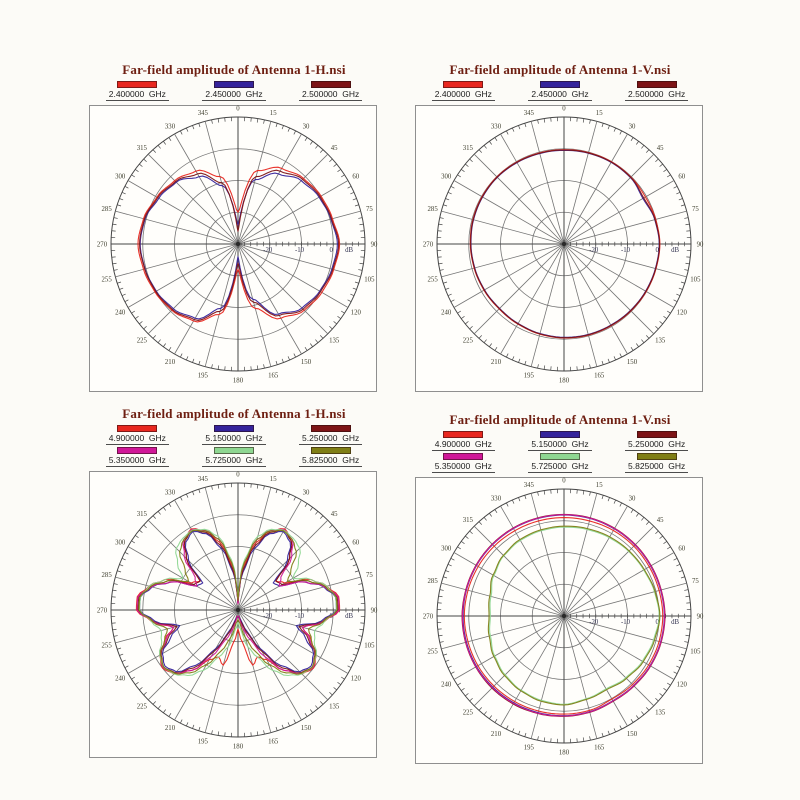 Image resolution: width=800 pixels, height=800 pixels. What do you see at coordinates (433, 652) in the screenshot?
I see `angle-label: 255` at bounding box center [433, 652].